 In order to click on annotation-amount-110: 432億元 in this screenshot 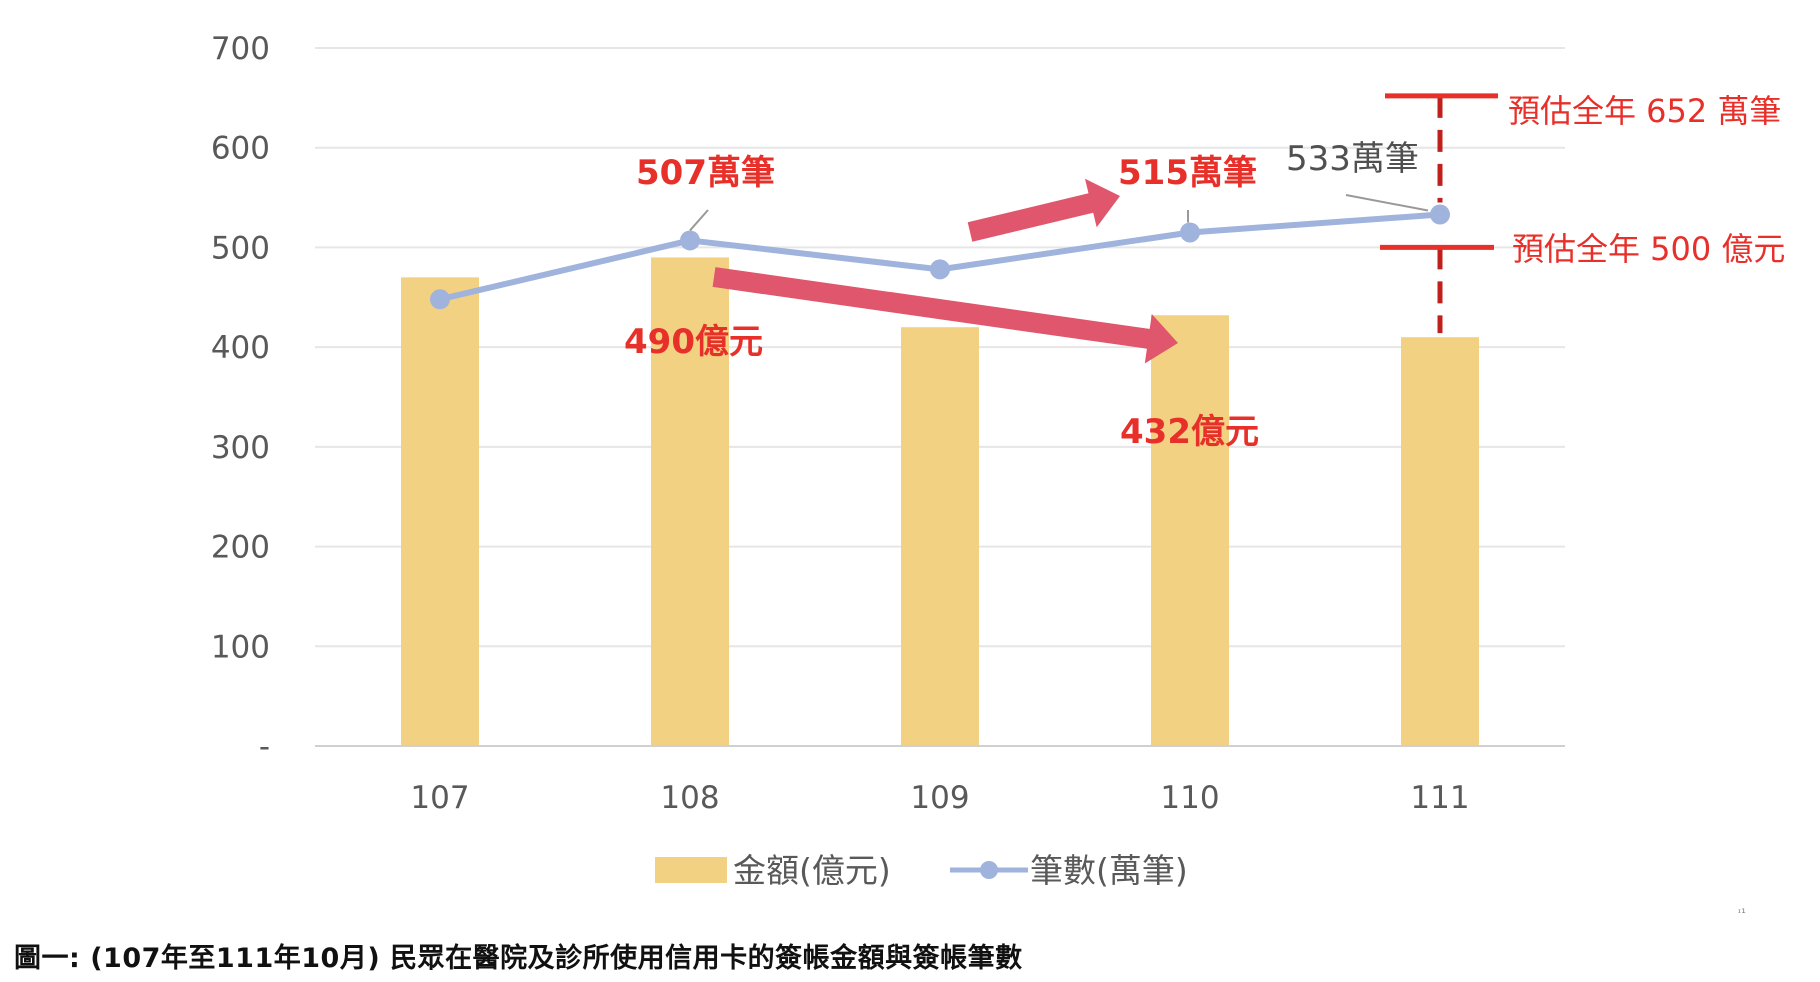, I will do `click(1189, 432)`.